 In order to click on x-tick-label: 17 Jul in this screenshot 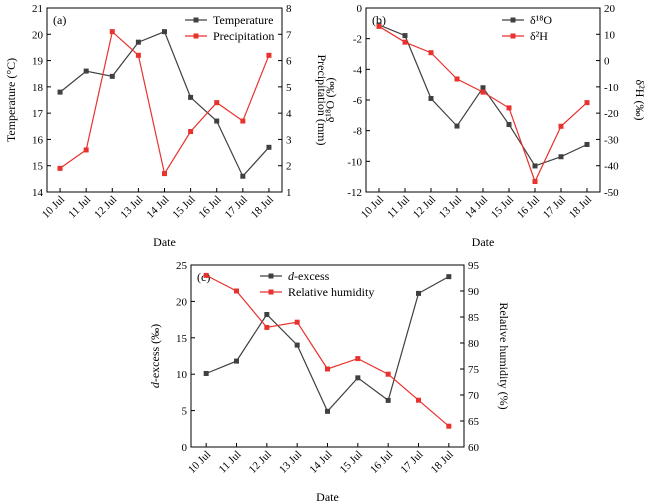, I will do `click(236, 207)`.